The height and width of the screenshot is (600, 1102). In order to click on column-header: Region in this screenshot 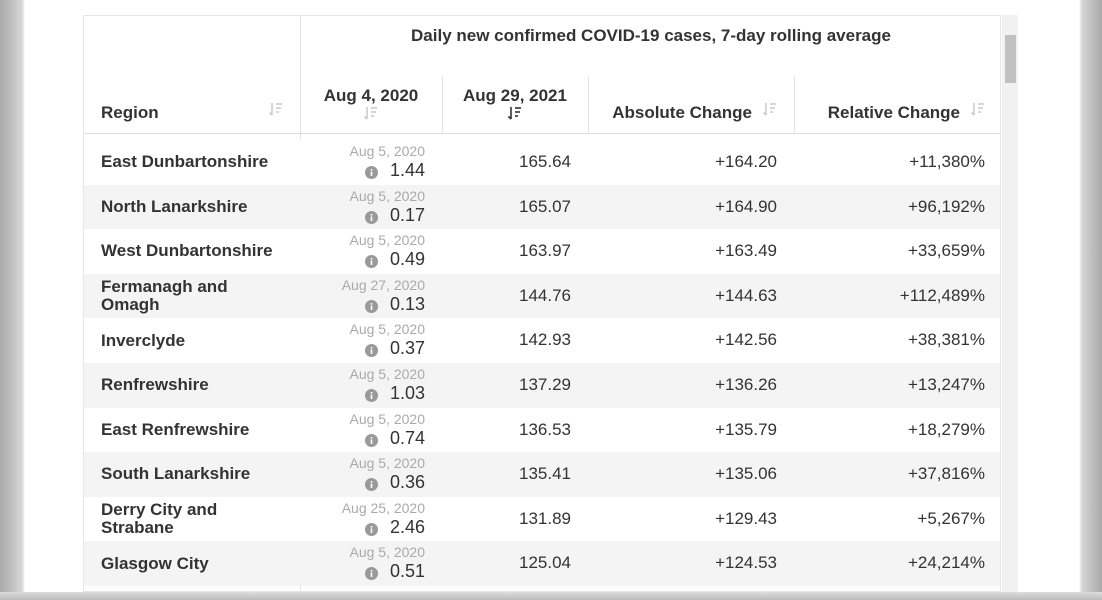, I will do `click(192, 105)`.